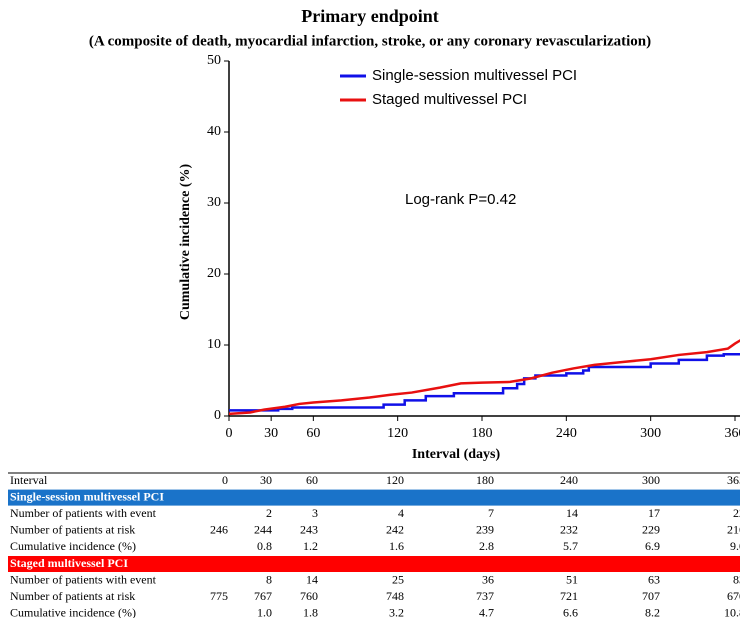 This screenshot has height=618, width=740. Describe the element at coordinates (269, 579) in the screenshot. I see `table-cell: 8` at that location.